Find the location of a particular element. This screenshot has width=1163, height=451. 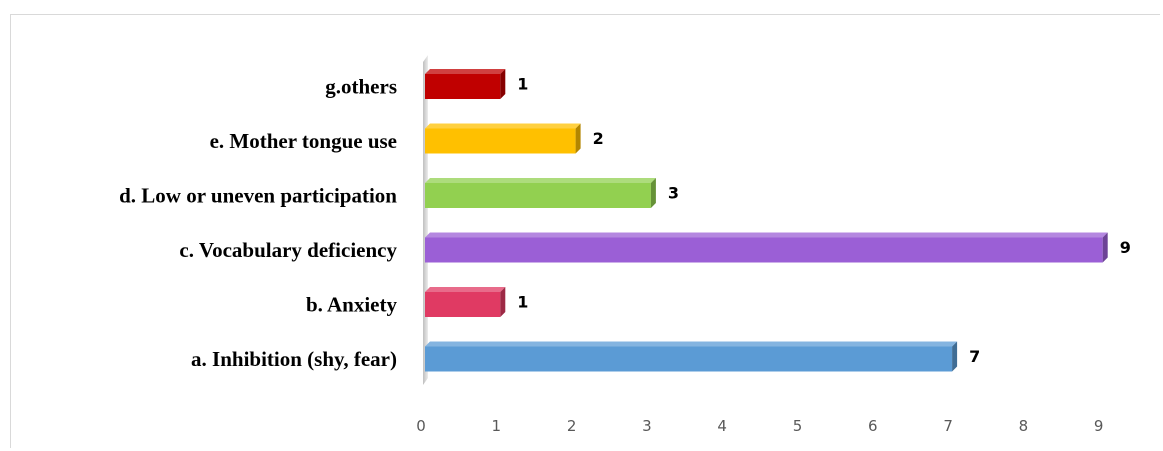

x-tick-label: 6 is located at coordinates (873, 426).